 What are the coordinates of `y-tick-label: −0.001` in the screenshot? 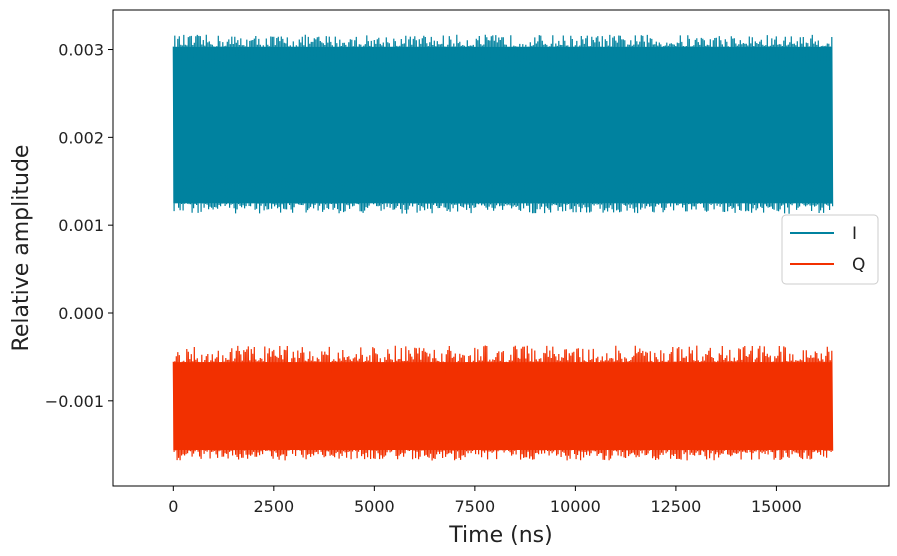 It's located at (74, 401).